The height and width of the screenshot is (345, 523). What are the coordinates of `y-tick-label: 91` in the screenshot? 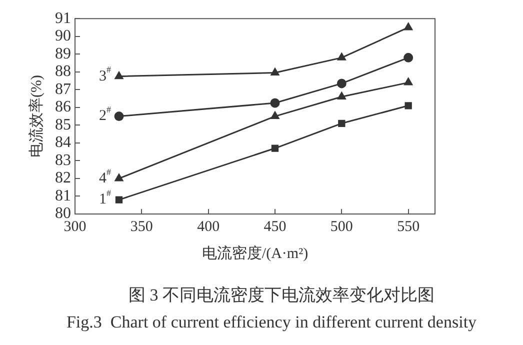 It's located at (63, 18).